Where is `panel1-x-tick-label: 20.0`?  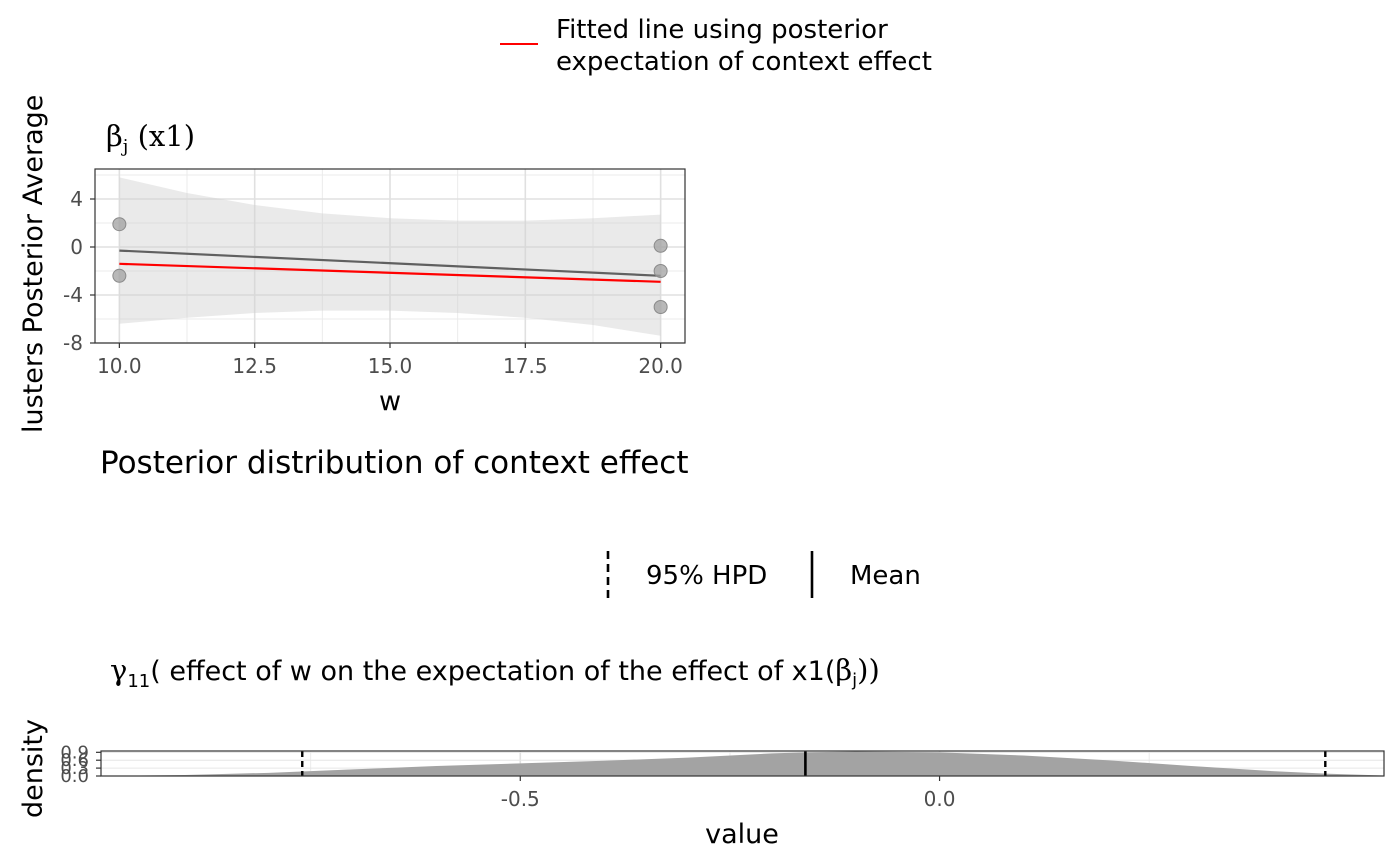
panel1-x-tick-label: 20.0 is located at coordinates (660, 366).